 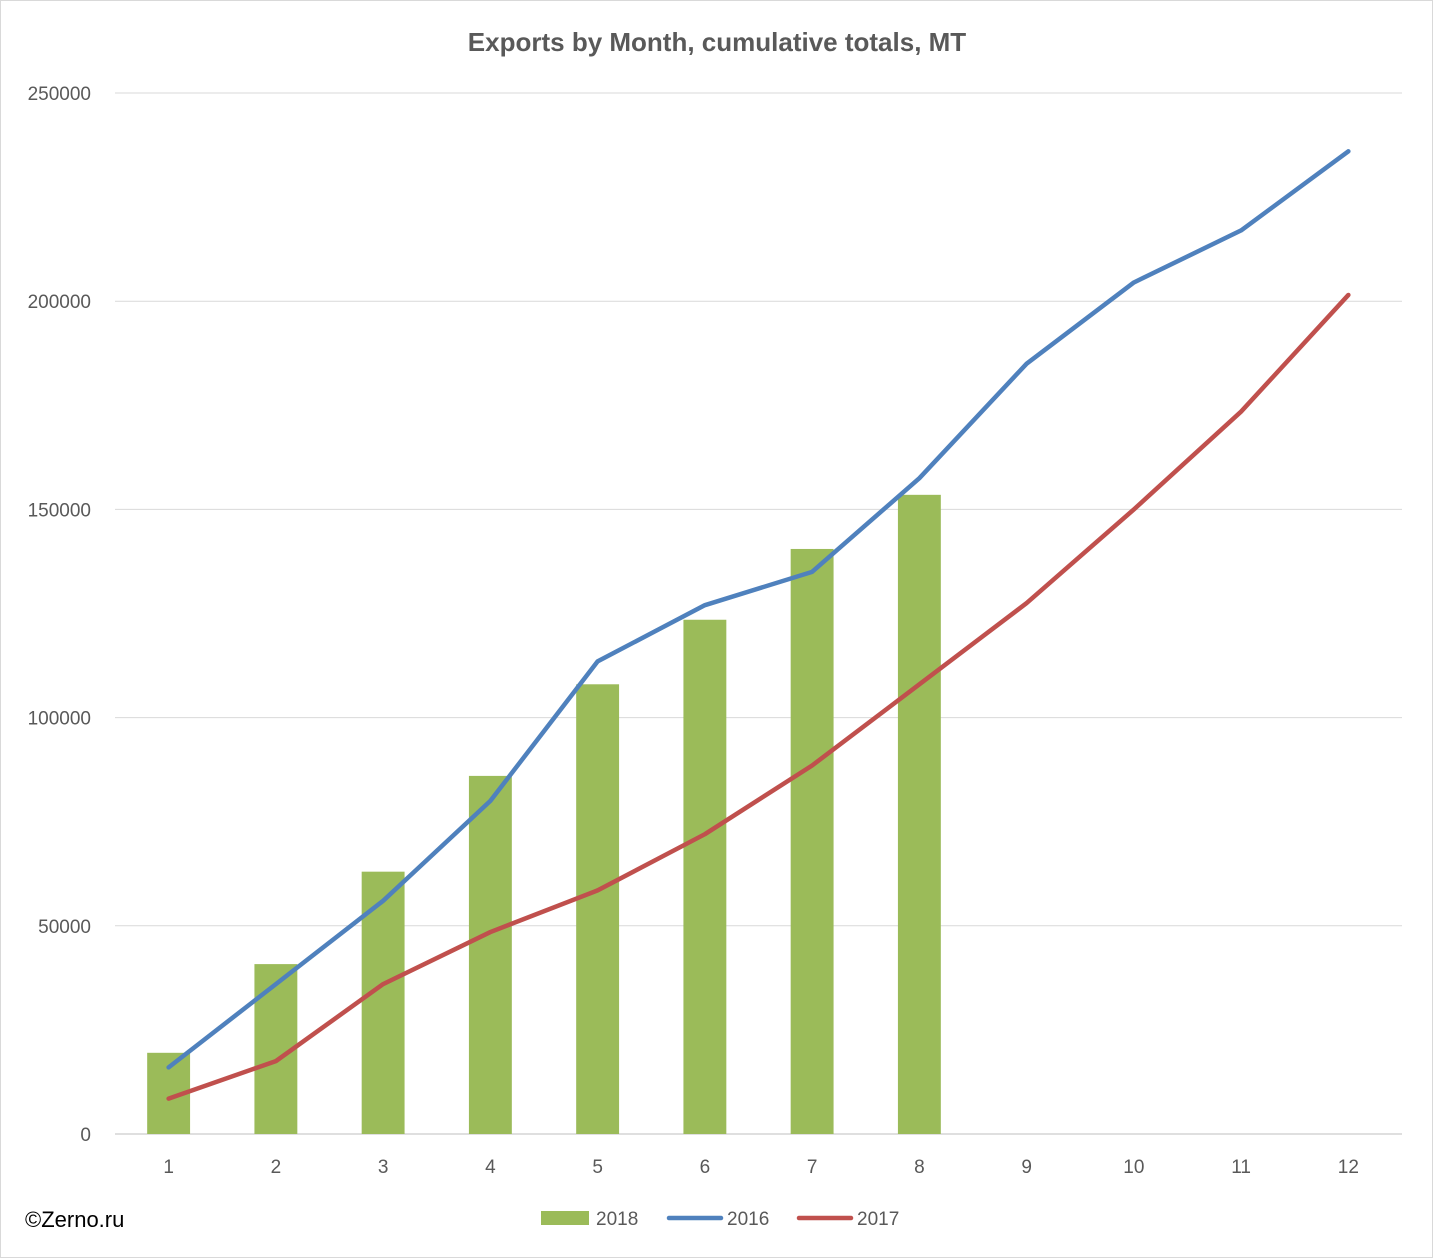 I want to click on x-tick-label: 7, so click(x=812, y=1167).